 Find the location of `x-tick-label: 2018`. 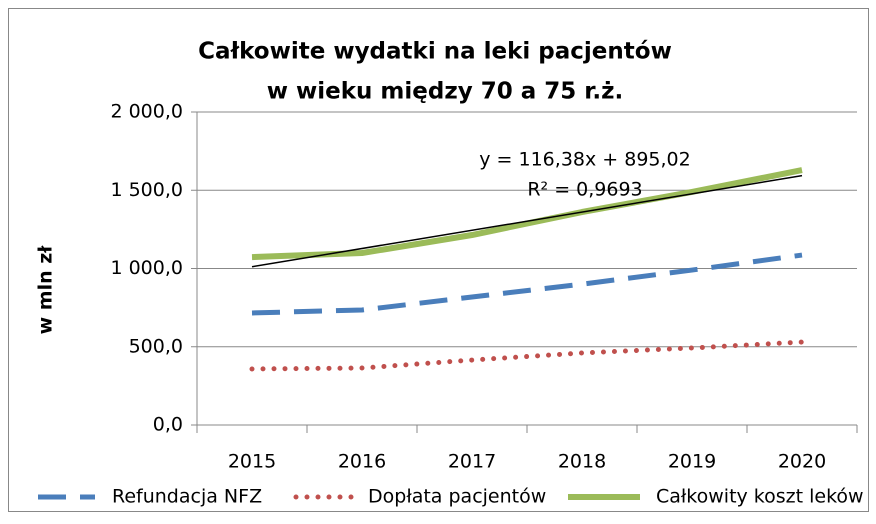

x-tick-label: 2018 is located at coordinates (582, 462).